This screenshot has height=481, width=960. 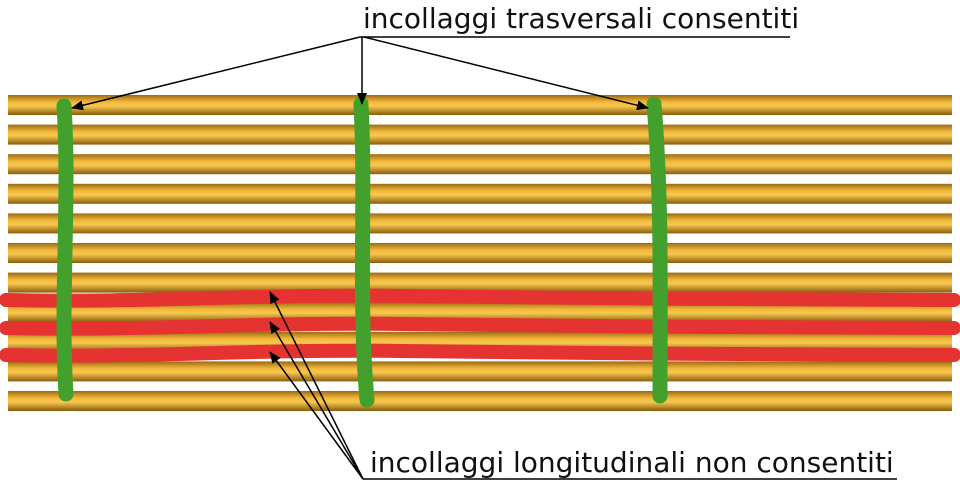 I want to click on label-top: incollaggi trasversali consentiti, so click(x=581, y=18).